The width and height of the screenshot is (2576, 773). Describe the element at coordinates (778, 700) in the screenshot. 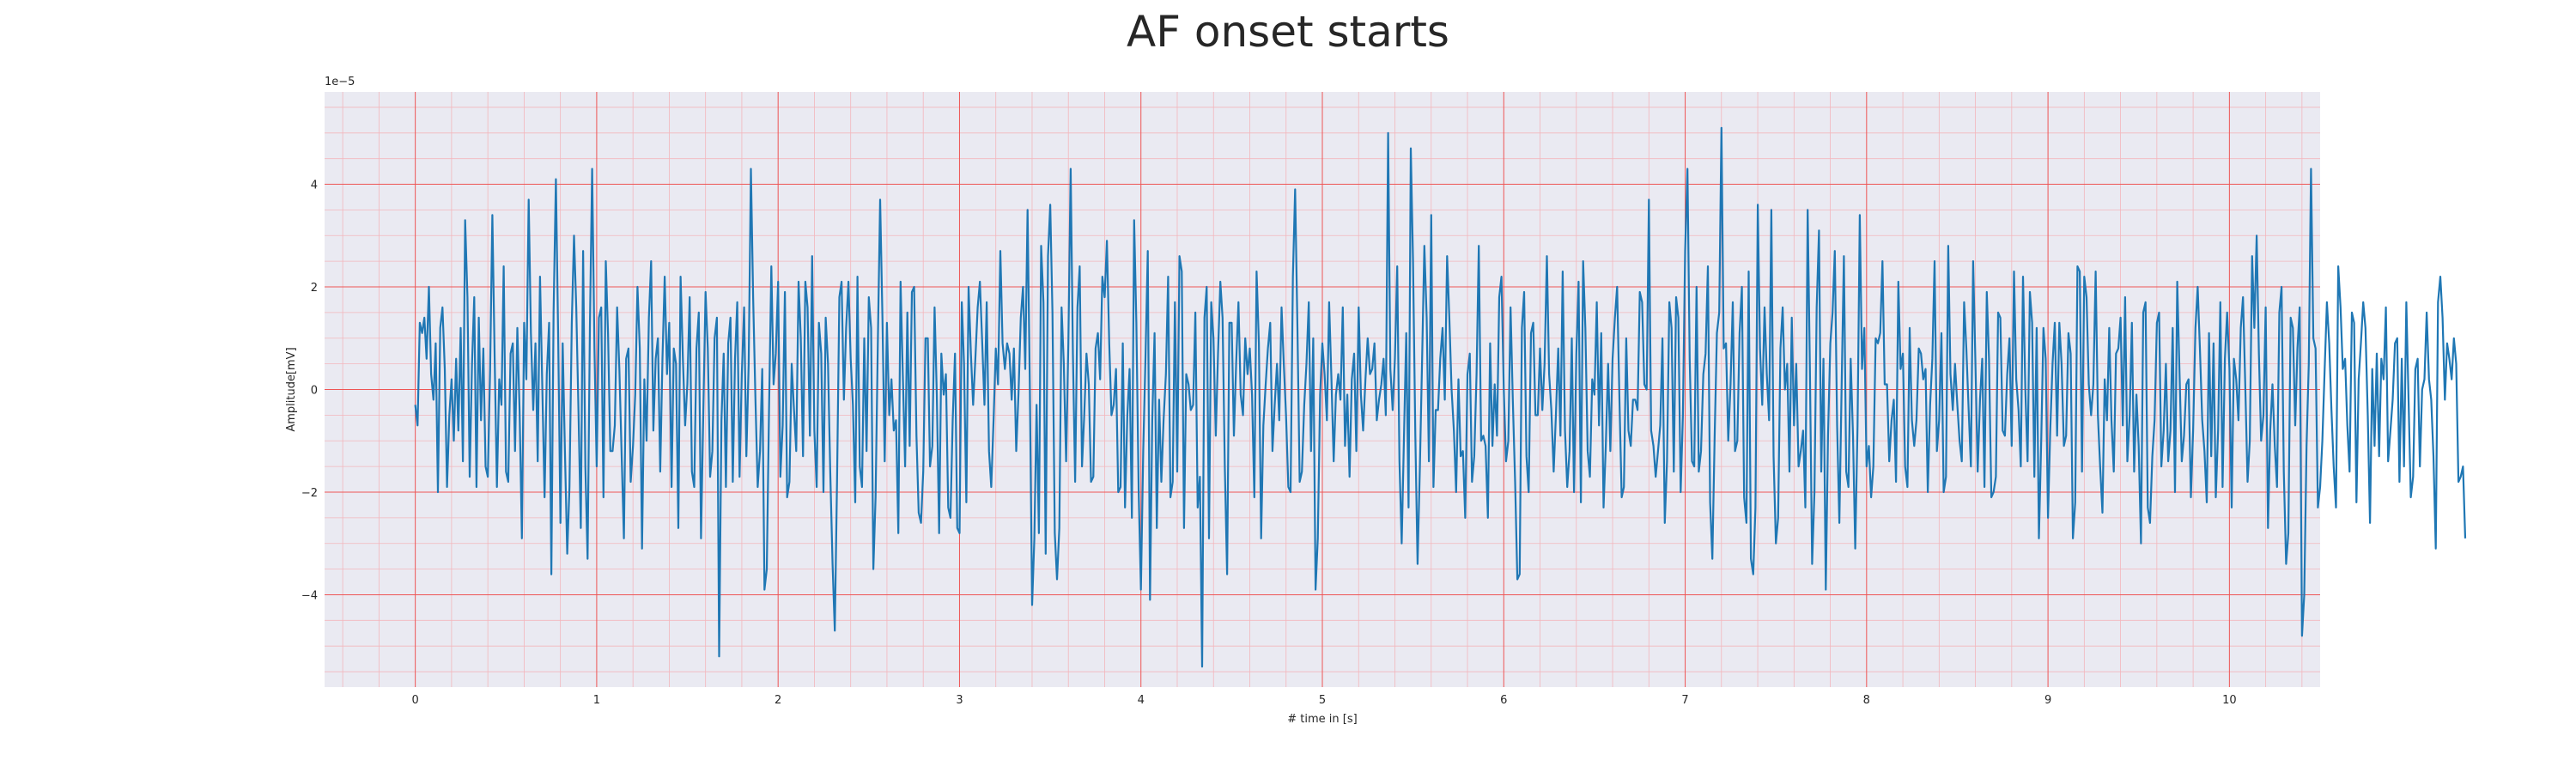

I see `x-tick-label: 2` at that location.